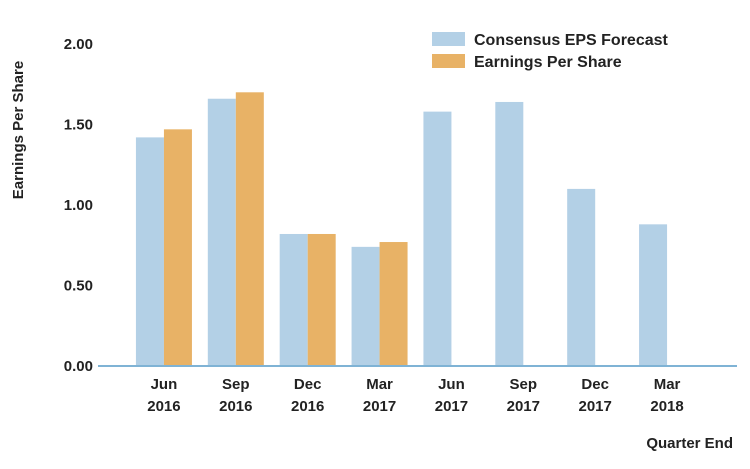  Describe the element at coordinates (78, 125) in the screenshot. I see `y-tick-label: 1.50` at that location.